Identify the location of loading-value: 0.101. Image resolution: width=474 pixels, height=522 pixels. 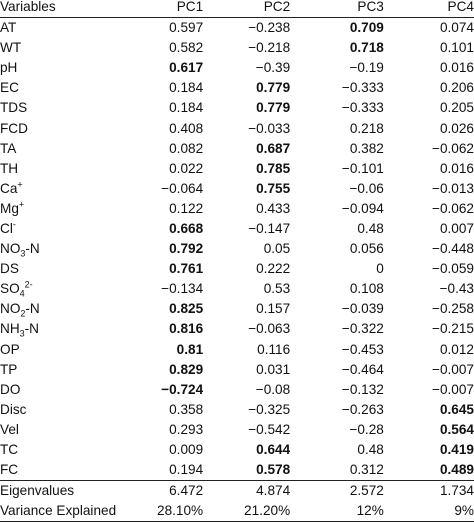
(456, 48).